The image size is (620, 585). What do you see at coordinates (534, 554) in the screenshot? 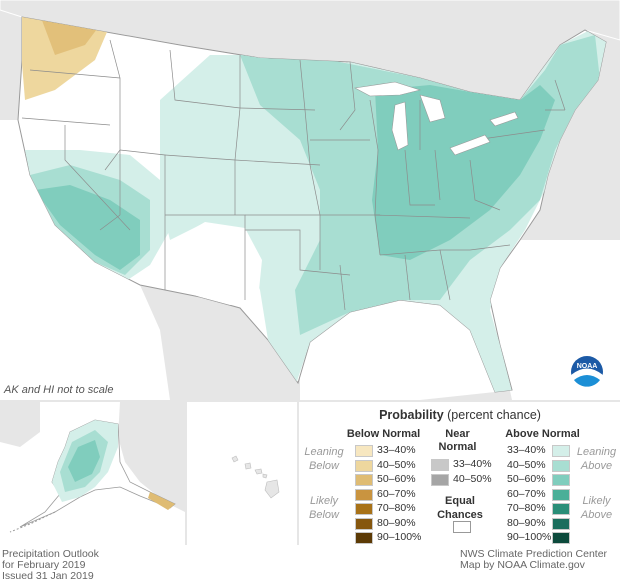
I see `source-credit: NWS Climate Prediction Center` at bounding box center [534, 554].